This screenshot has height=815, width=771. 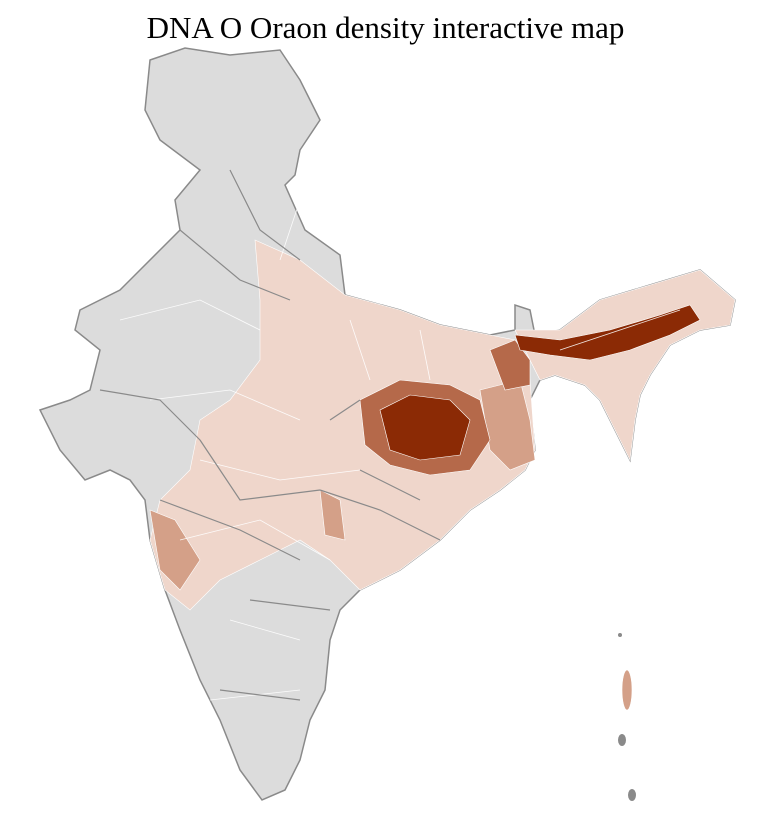 What do you see at coordinates (175, 550) in the screenshot?
I see `region-maharashtra-medium` at bounding box center [175, 550].